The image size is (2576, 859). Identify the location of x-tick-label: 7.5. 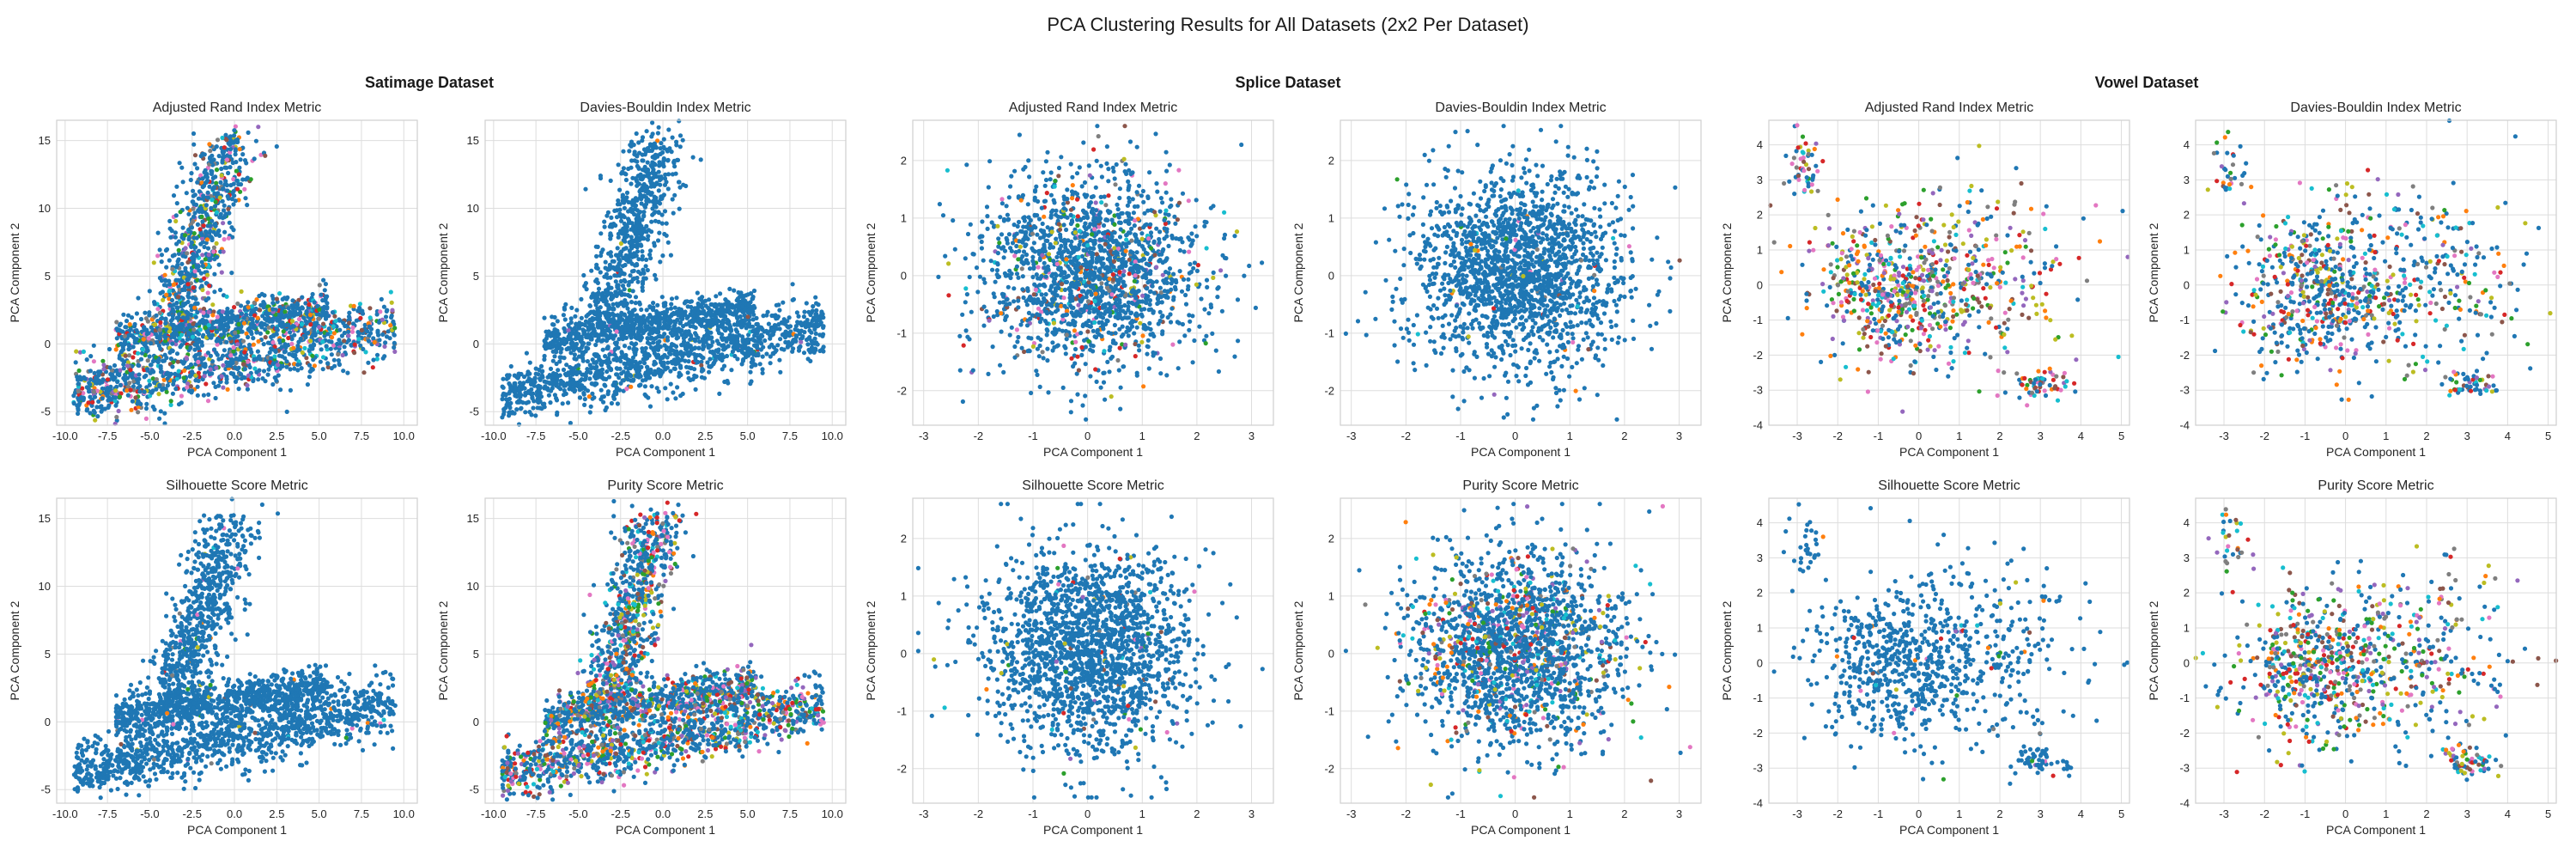
(790, 436).